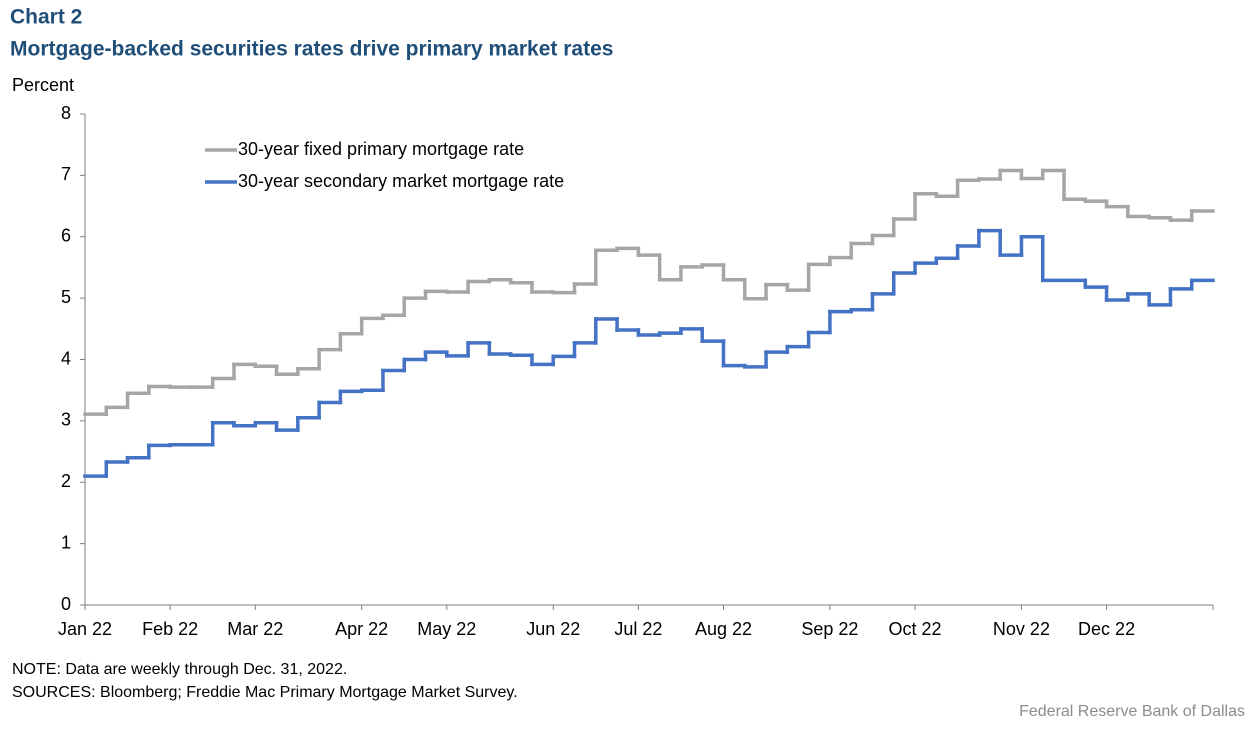 The width and height of the screenshot is (1247, 736). I want to click on legend-label: 30-year secondary market mortgage rate, so click(401, 181).